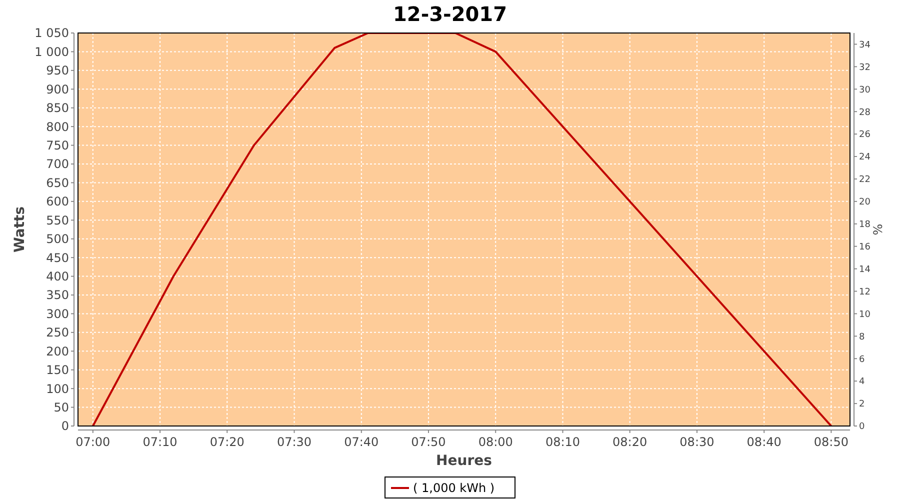 This screenshot has height=500, width=900. What do you see at coordinates (294, 442) in the screenshot?
I see `x-tick-label: 07:30` at bounding box center [294, 442].